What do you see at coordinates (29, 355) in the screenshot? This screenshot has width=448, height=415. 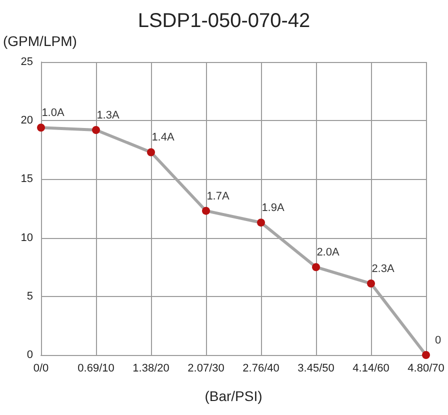 I see `y-tick-label: 0` at bounding box center [29, 355].